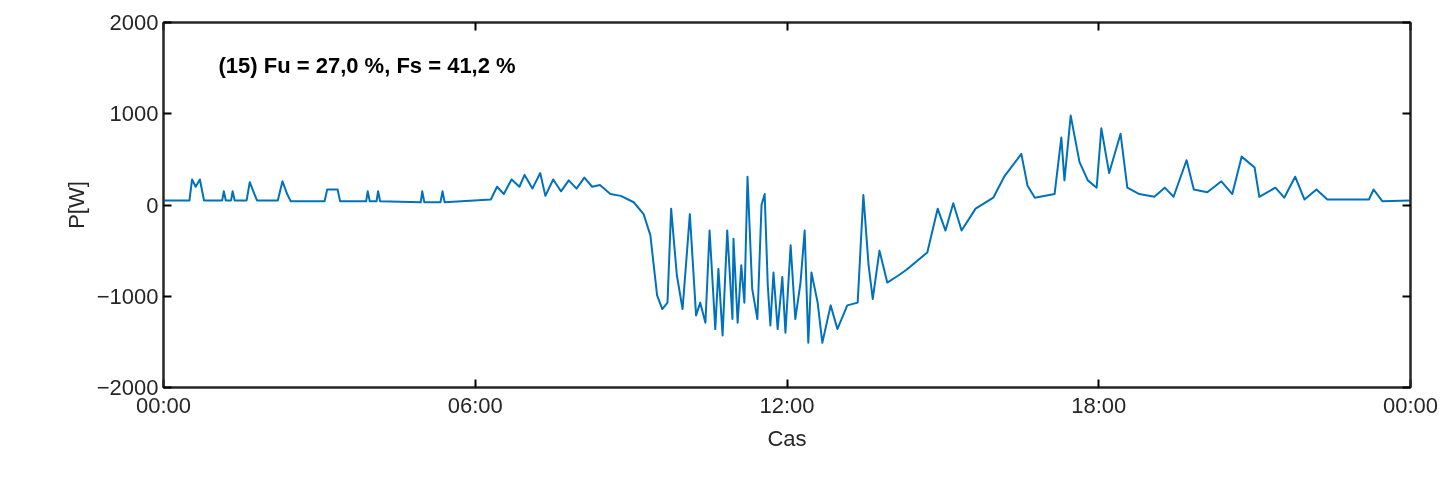 The width and height of the screenshot is (1443, 487). I want to click on y-tick-label: 0, so click(152, 205).